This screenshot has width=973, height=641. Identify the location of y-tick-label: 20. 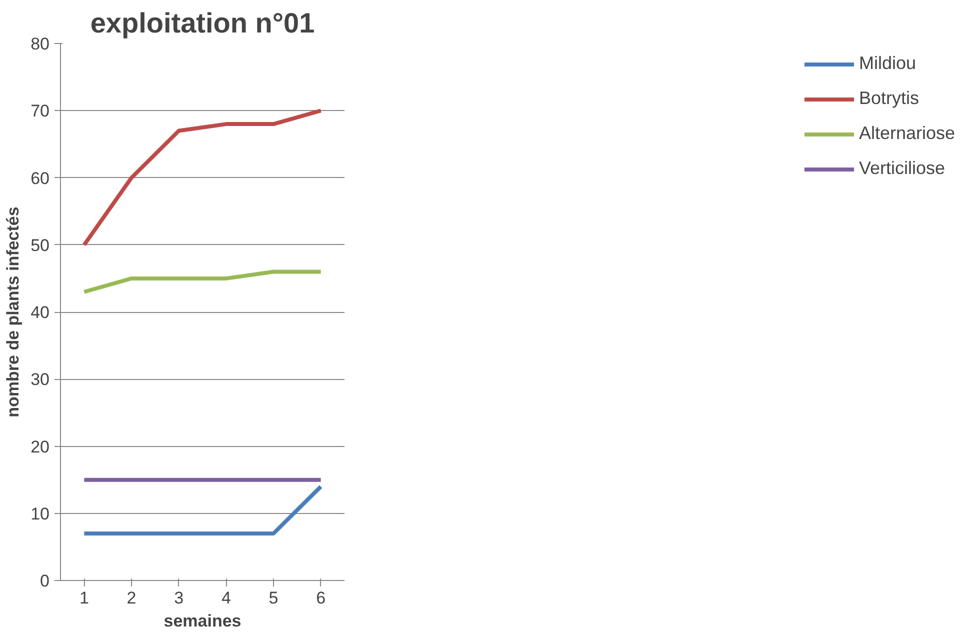
(40, 446).